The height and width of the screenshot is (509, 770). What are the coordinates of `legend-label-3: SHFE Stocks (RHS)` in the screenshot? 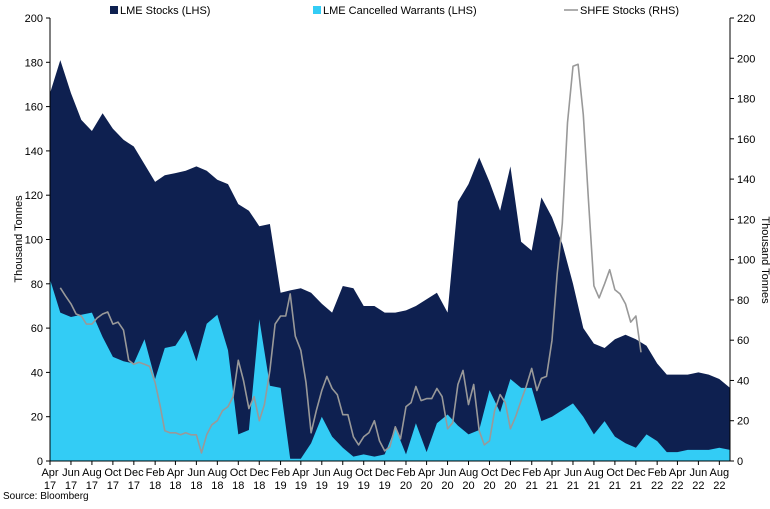 It's located at (629, 11).